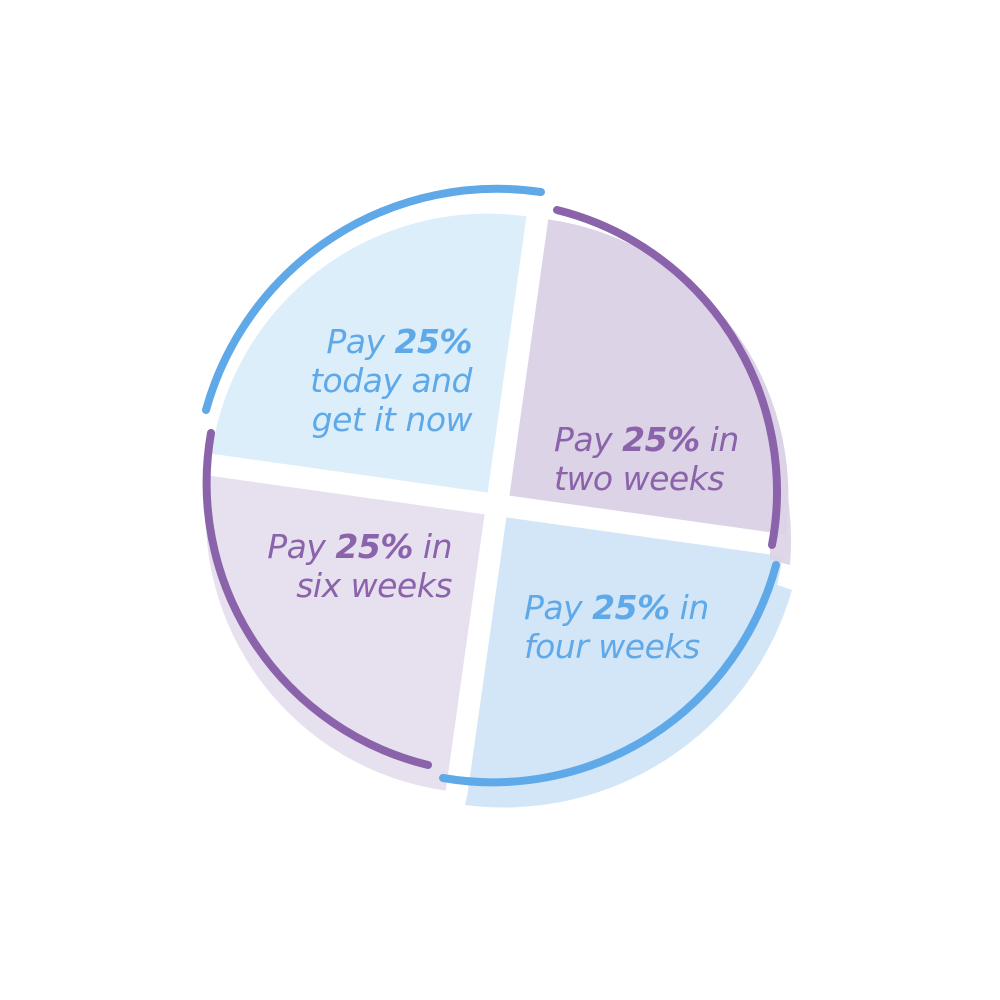 The width and height of the screenshot is (1000, 1000). I want to click on label-six-weeks-line1: Pay 25% in, so click(341, 546).